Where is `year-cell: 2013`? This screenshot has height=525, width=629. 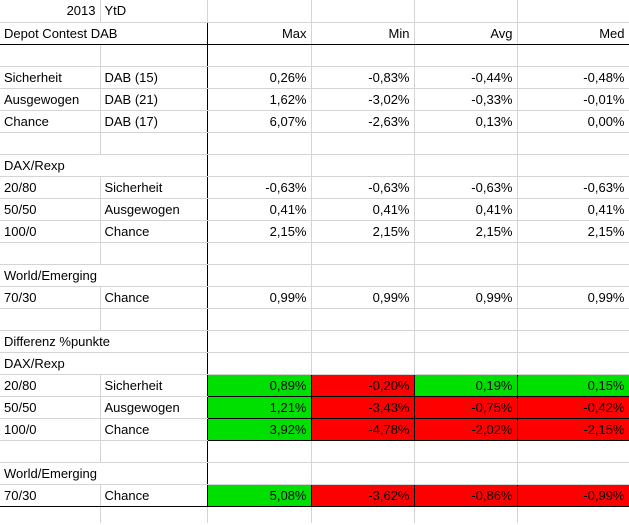
year-cell: 2013 is located at coordinates (50, 11).